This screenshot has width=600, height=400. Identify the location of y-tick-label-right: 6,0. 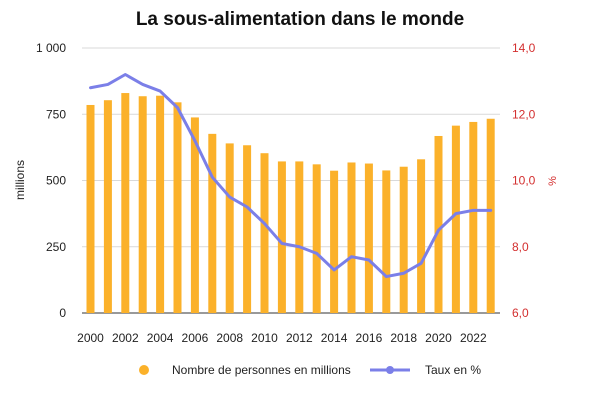
(520, 313).